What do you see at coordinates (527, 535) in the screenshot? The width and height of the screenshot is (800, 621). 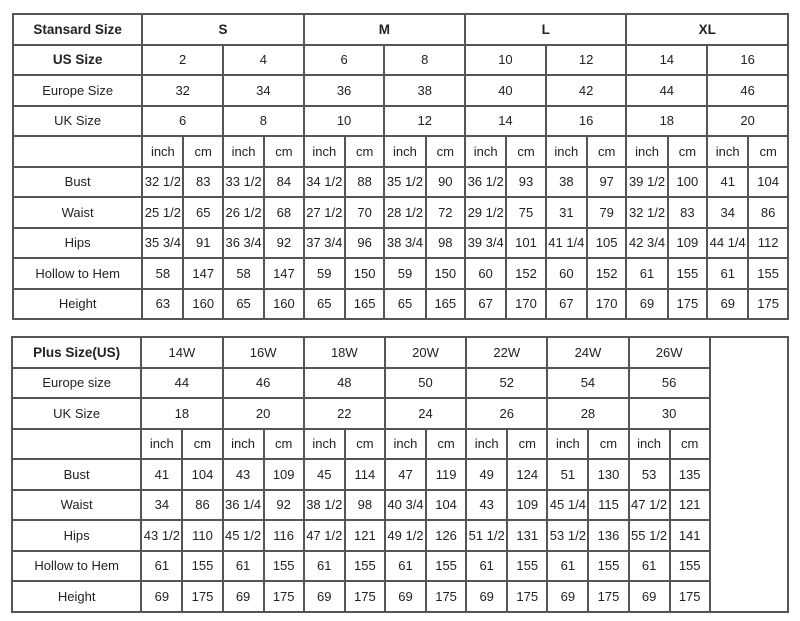 I see `measurement-value: 131` at bounding box center [527, 535].